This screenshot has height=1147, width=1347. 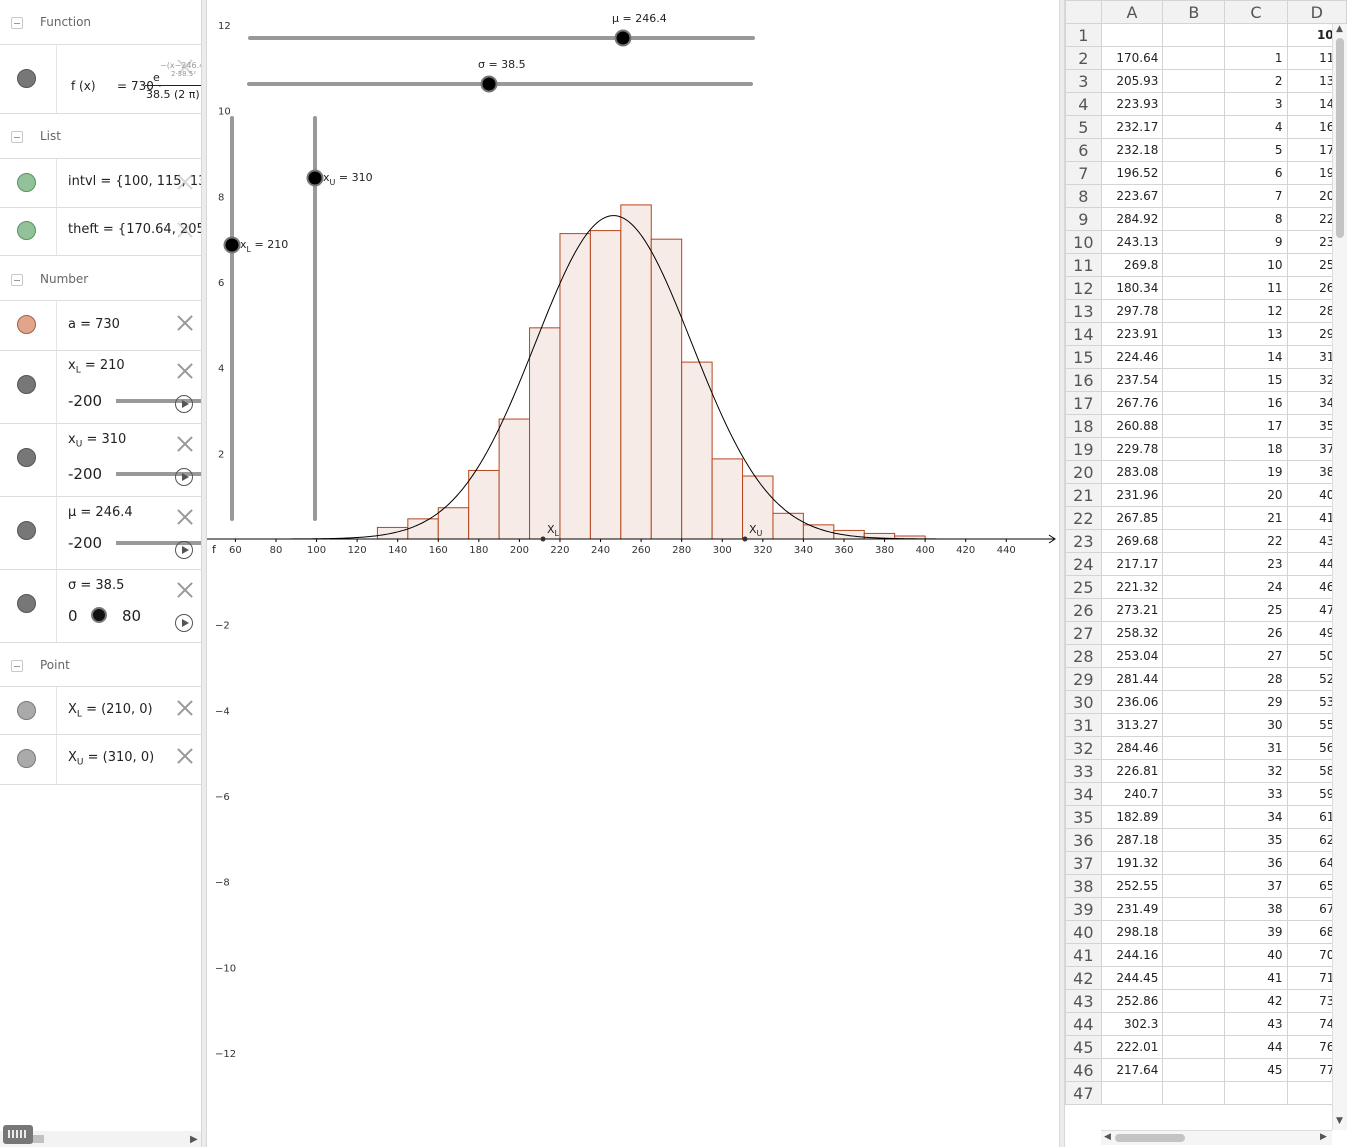 I want to click on scroll-up-icon: ▲, so click(x=1339, y=29).